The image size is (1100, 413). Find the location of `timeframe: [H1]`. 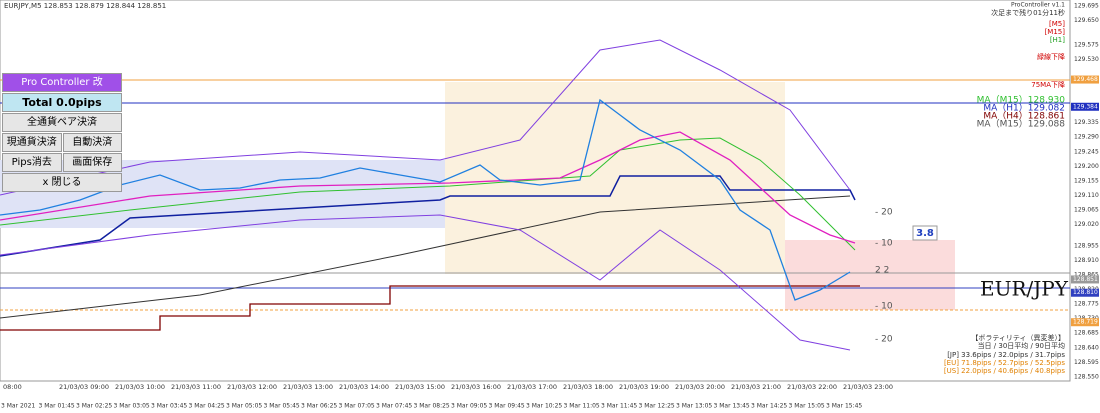

timeframe: [H1] is located at coordinates (1057, 40).